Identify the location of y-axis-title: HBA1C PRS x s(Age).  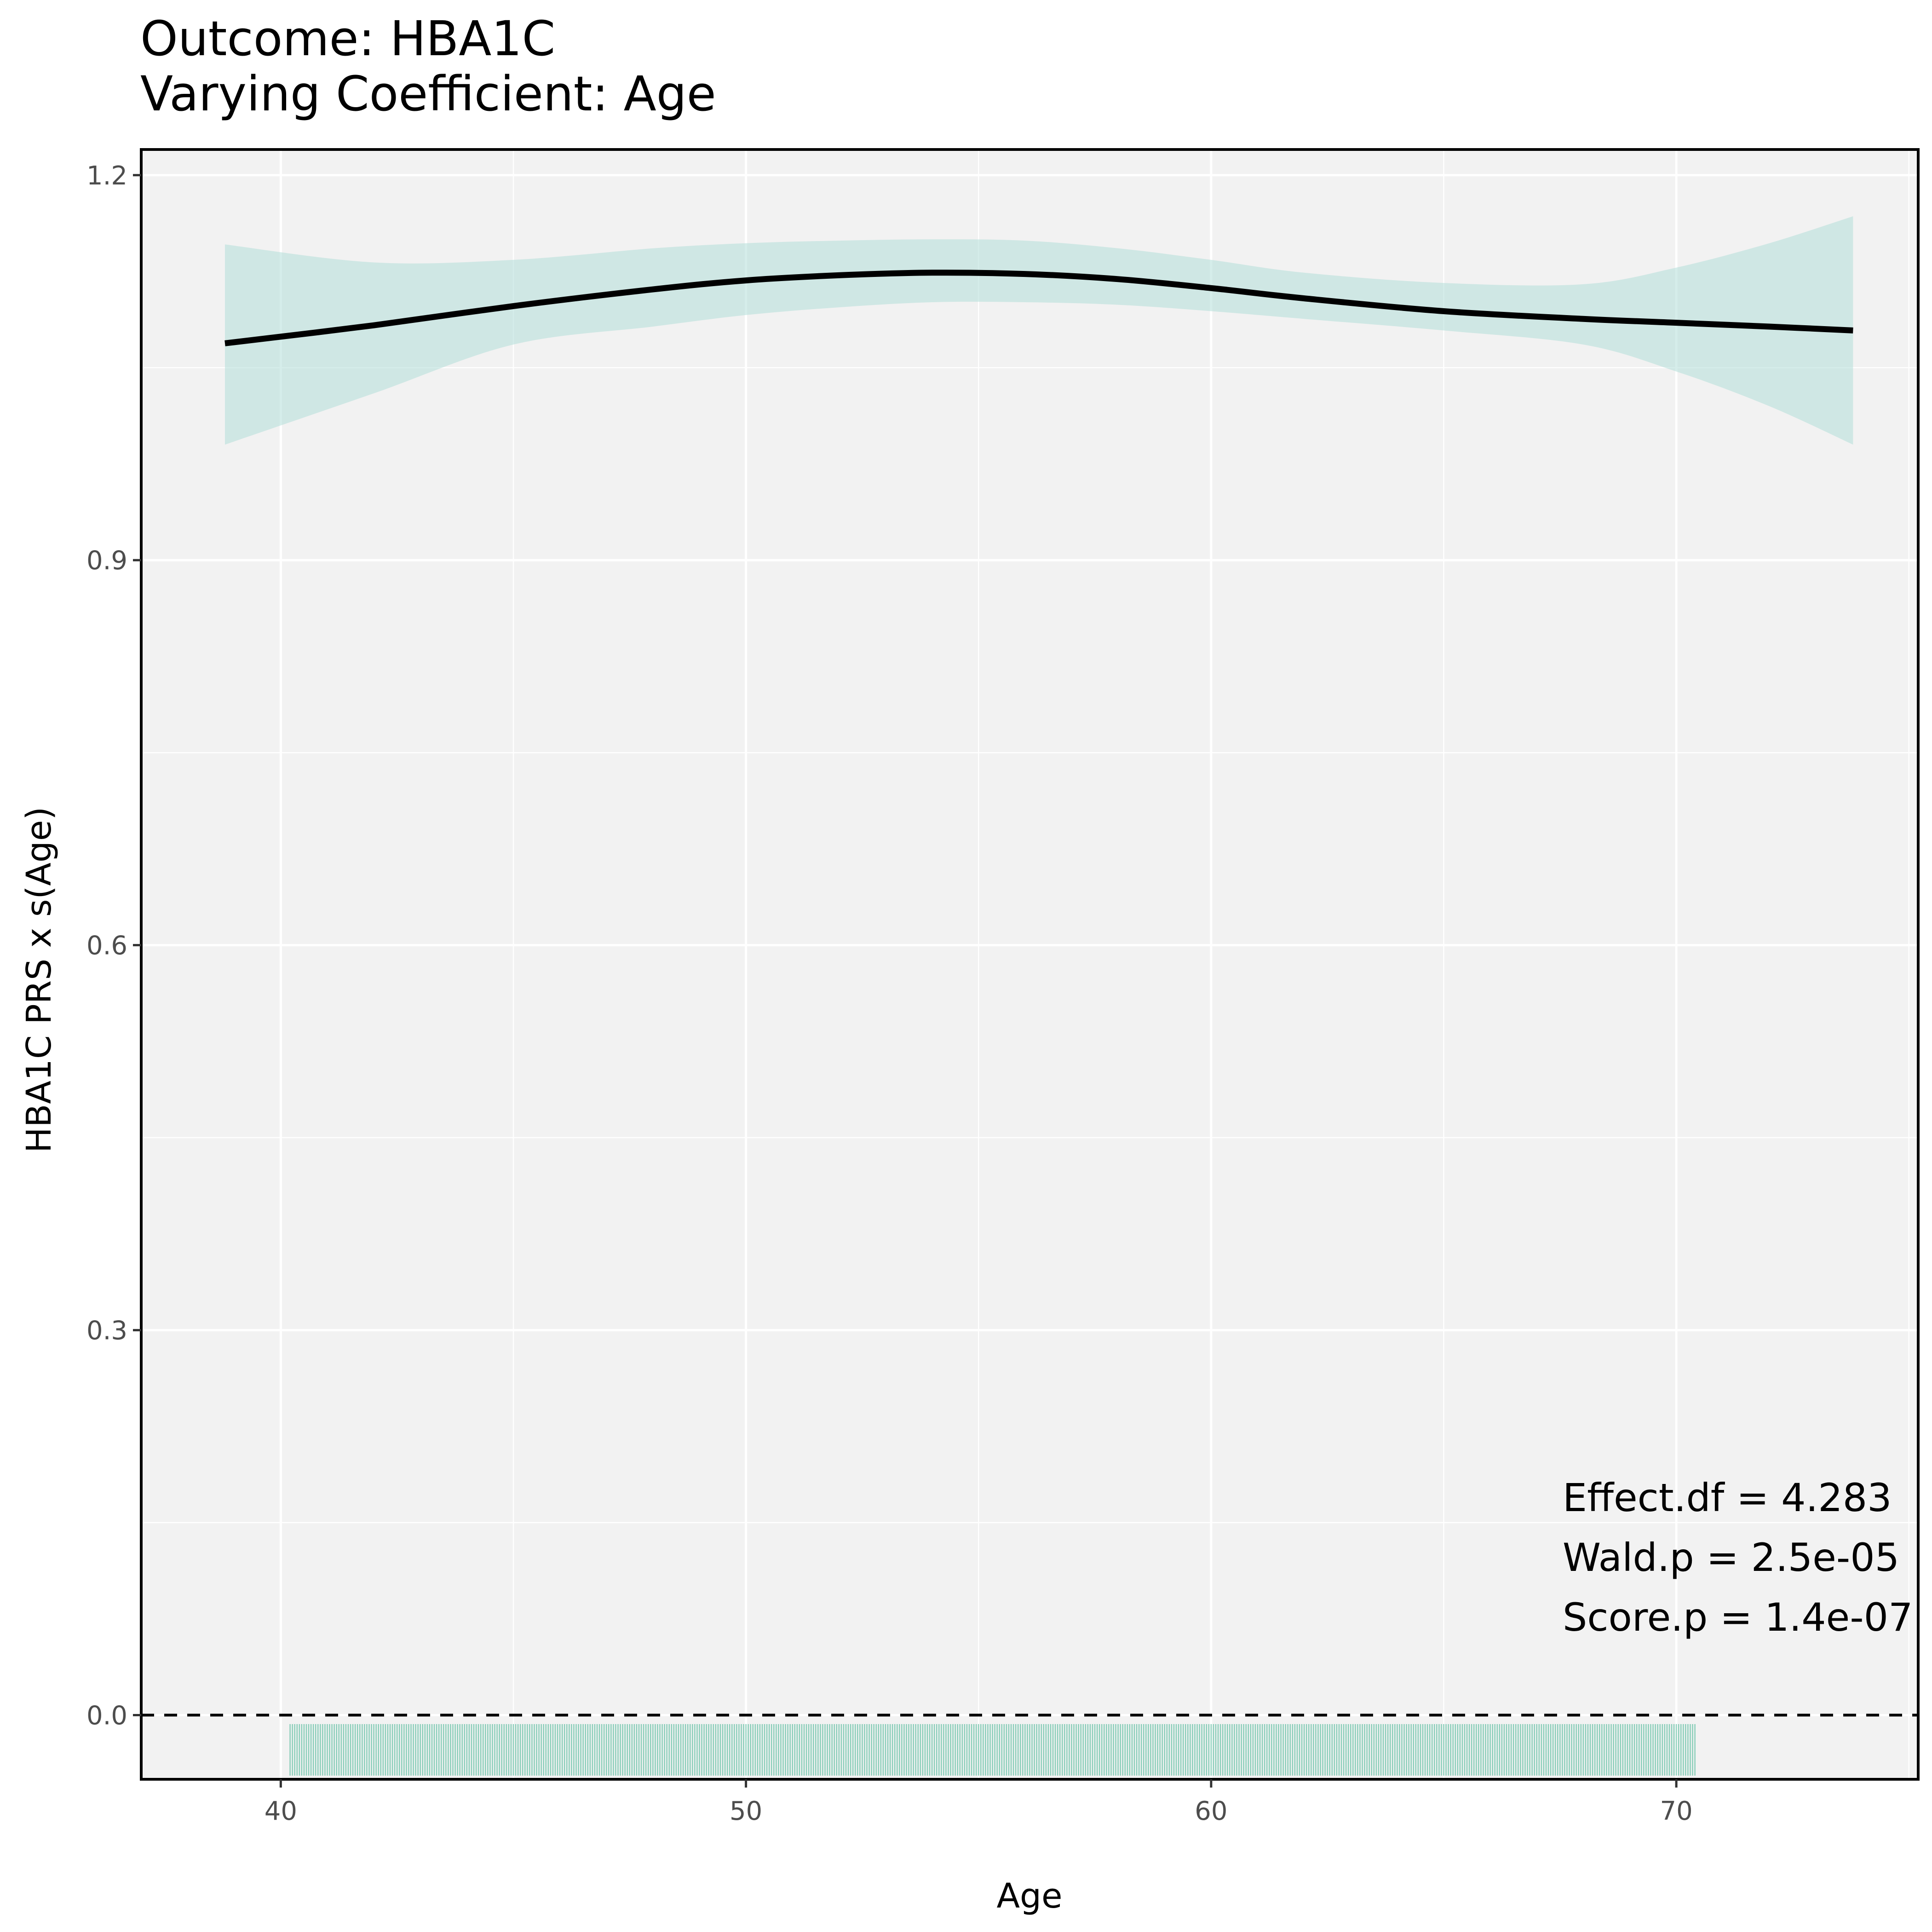
(39, 980).